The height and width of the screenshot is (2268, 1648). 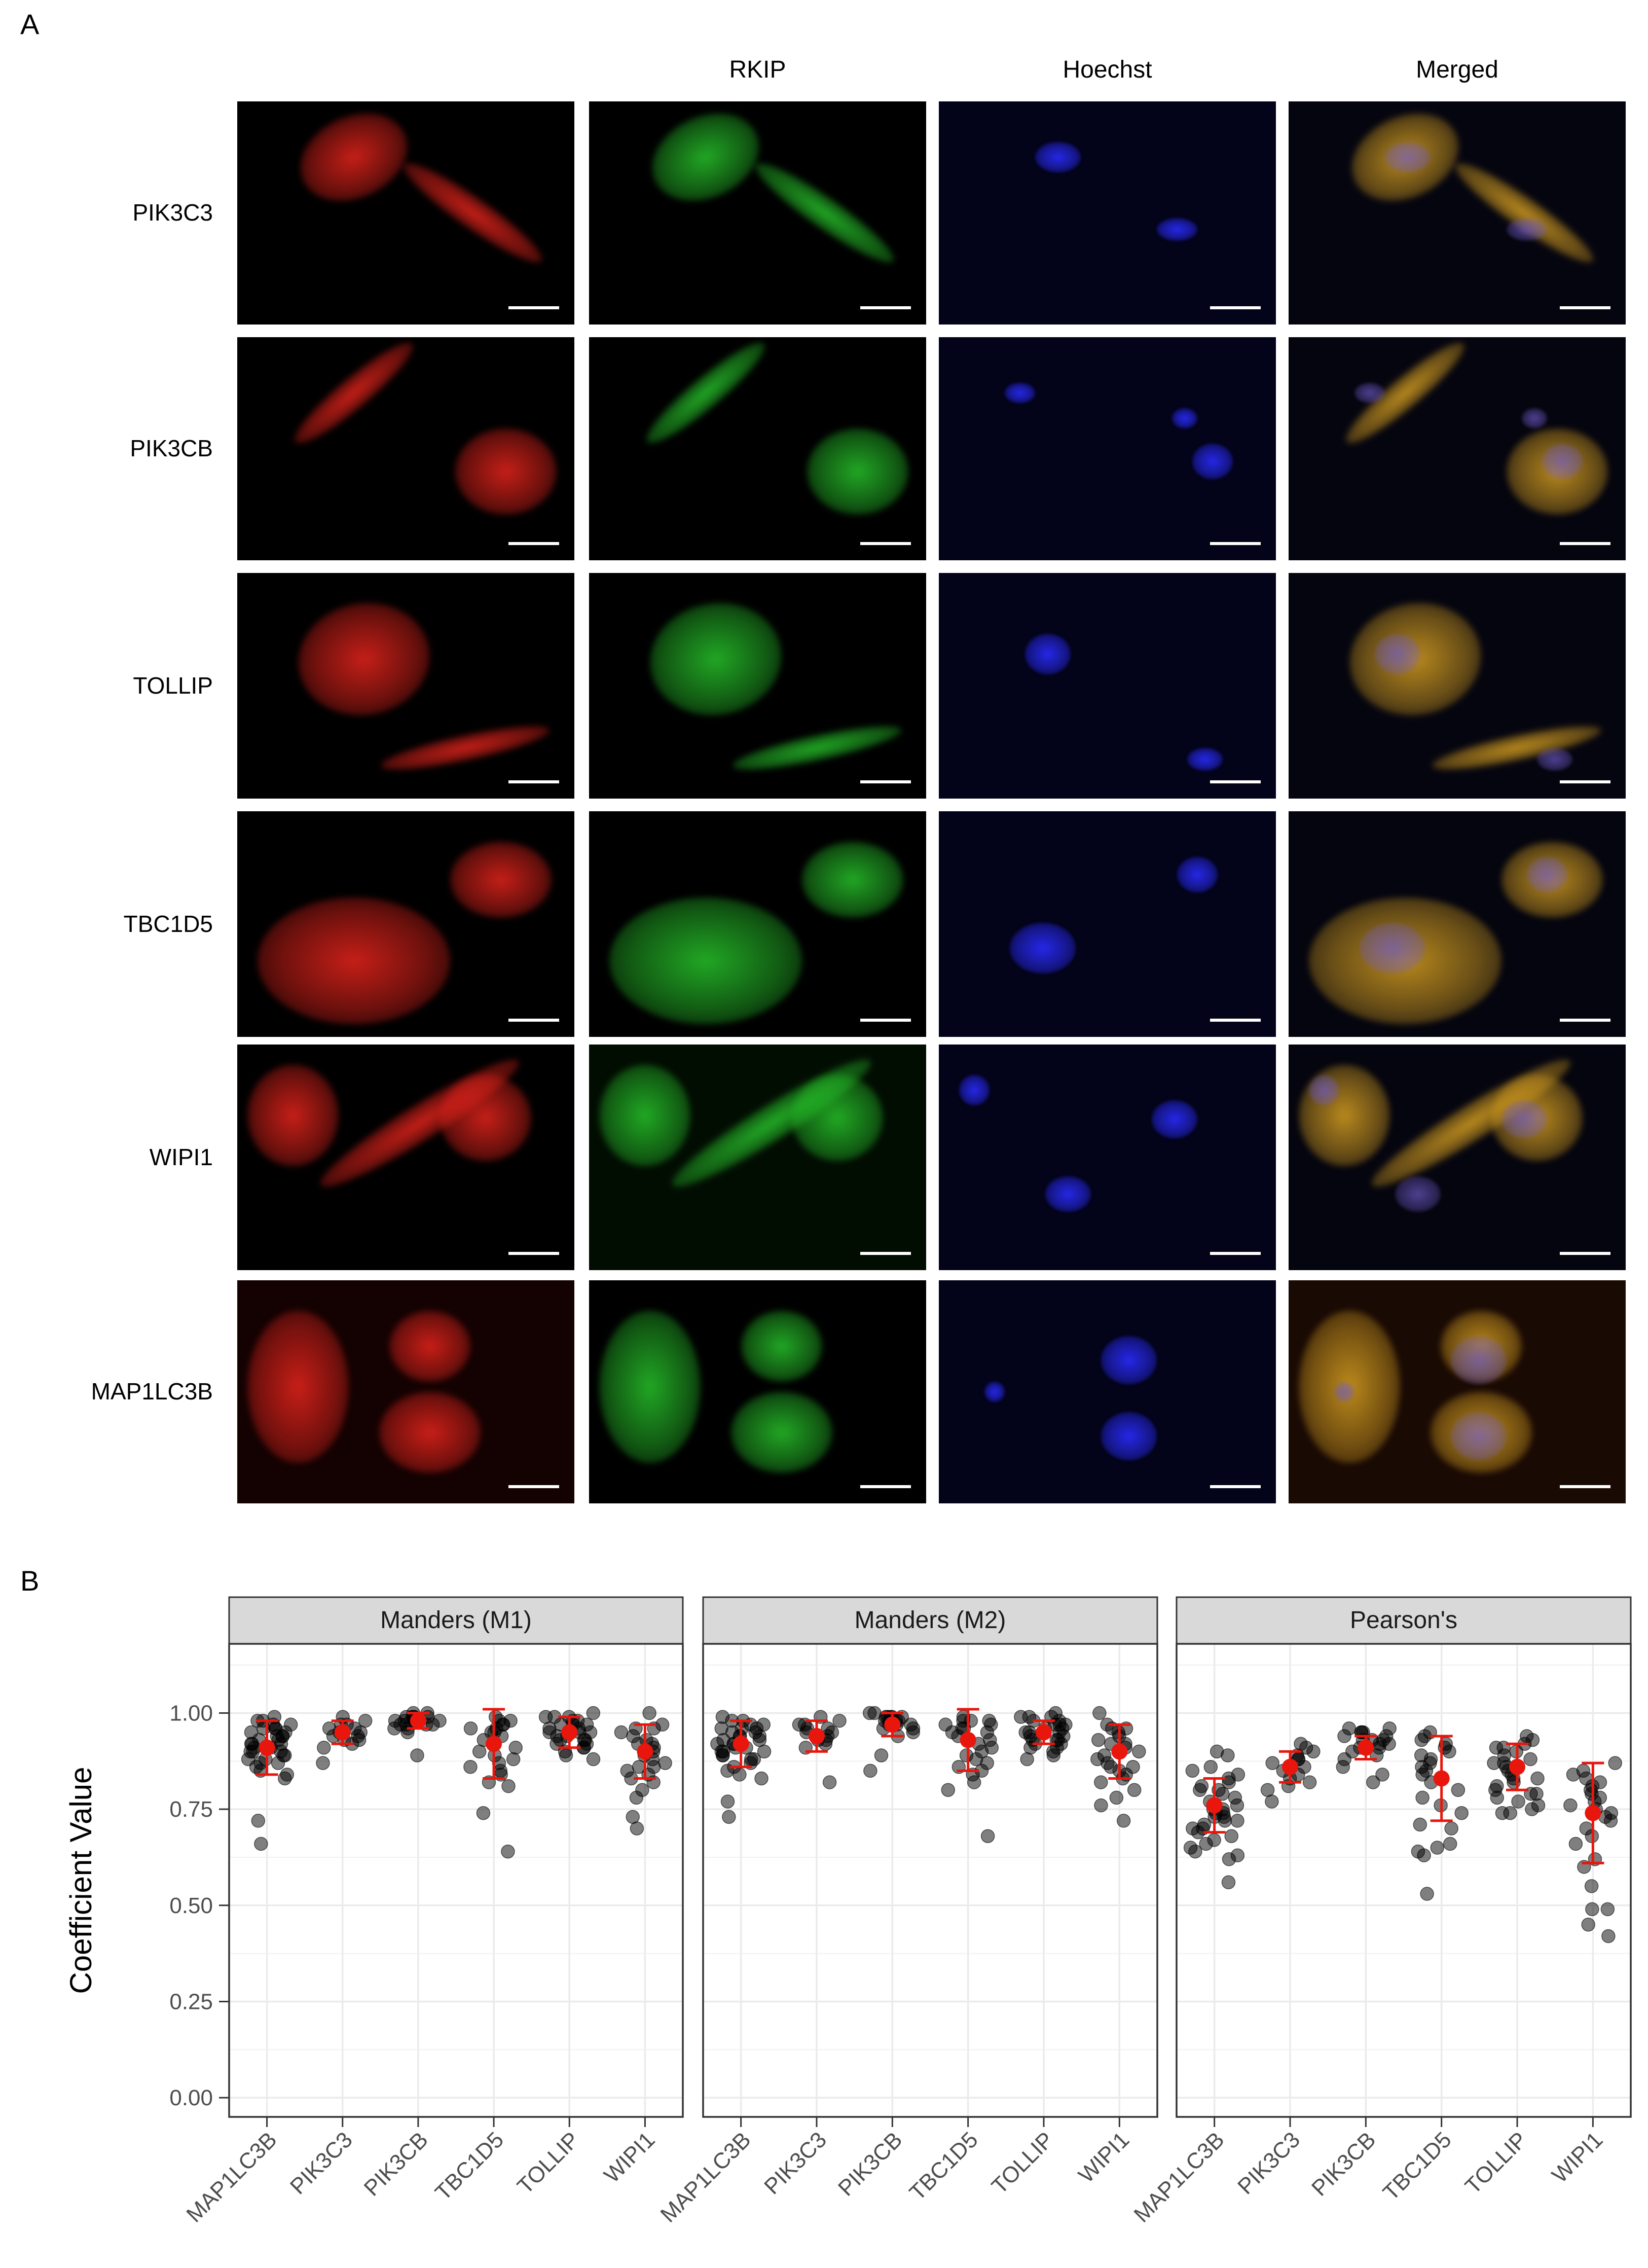 I want to click on micrograph-pik3c3-merged-channel, so click(x=1457, y=213).